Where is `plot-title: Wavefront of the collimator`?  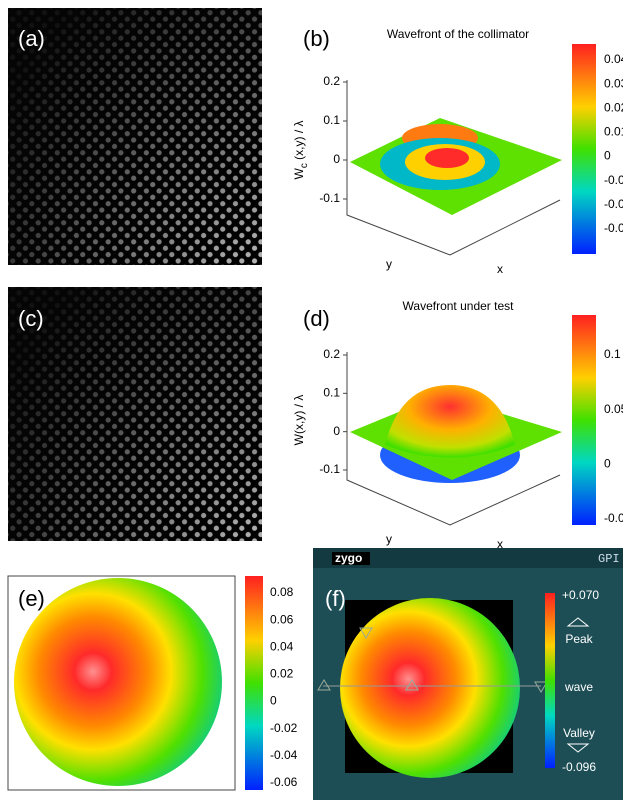
plot-title: Wavefront of the collimator is located at coordinates (458, 34).